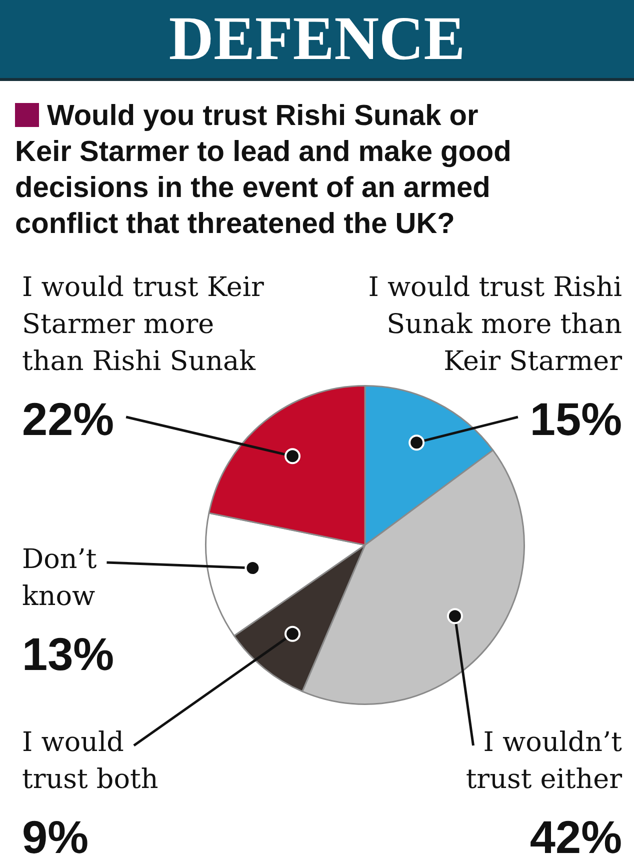  I want to click on data-label: 13%, so click(68, 654).